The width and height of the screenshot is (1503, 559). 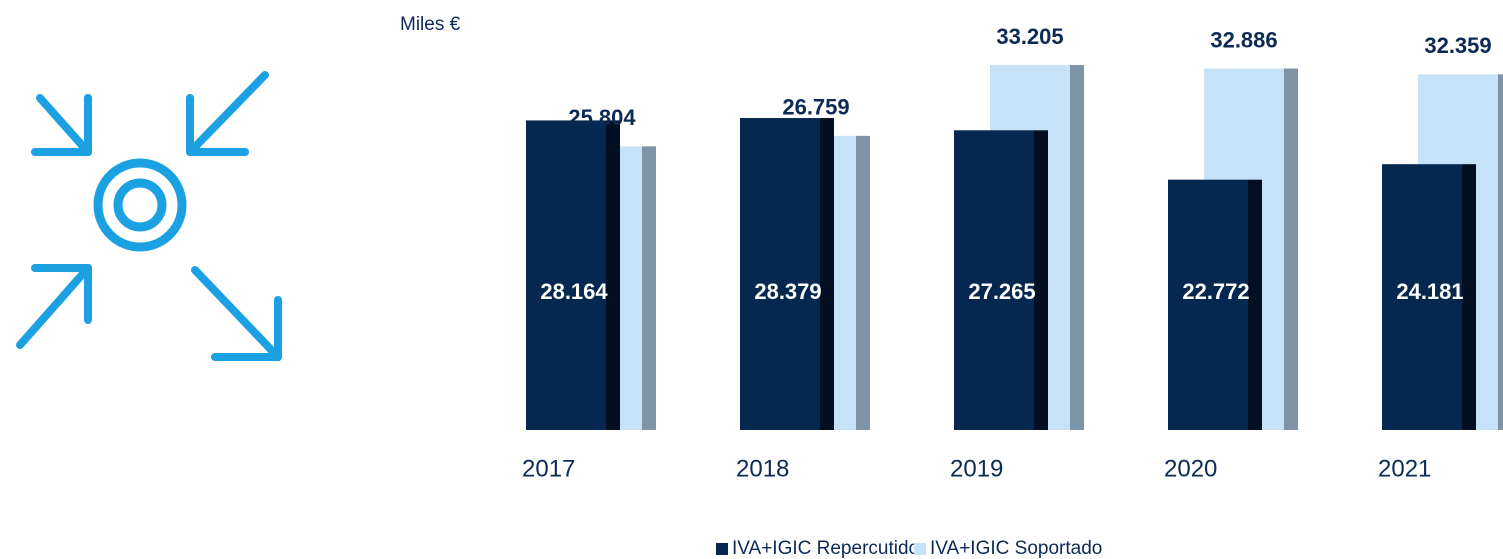 What do you see at coordinates (602, 117) in the screenshot?
I see `value-label: 25.804` at bounding box center [602, 117].